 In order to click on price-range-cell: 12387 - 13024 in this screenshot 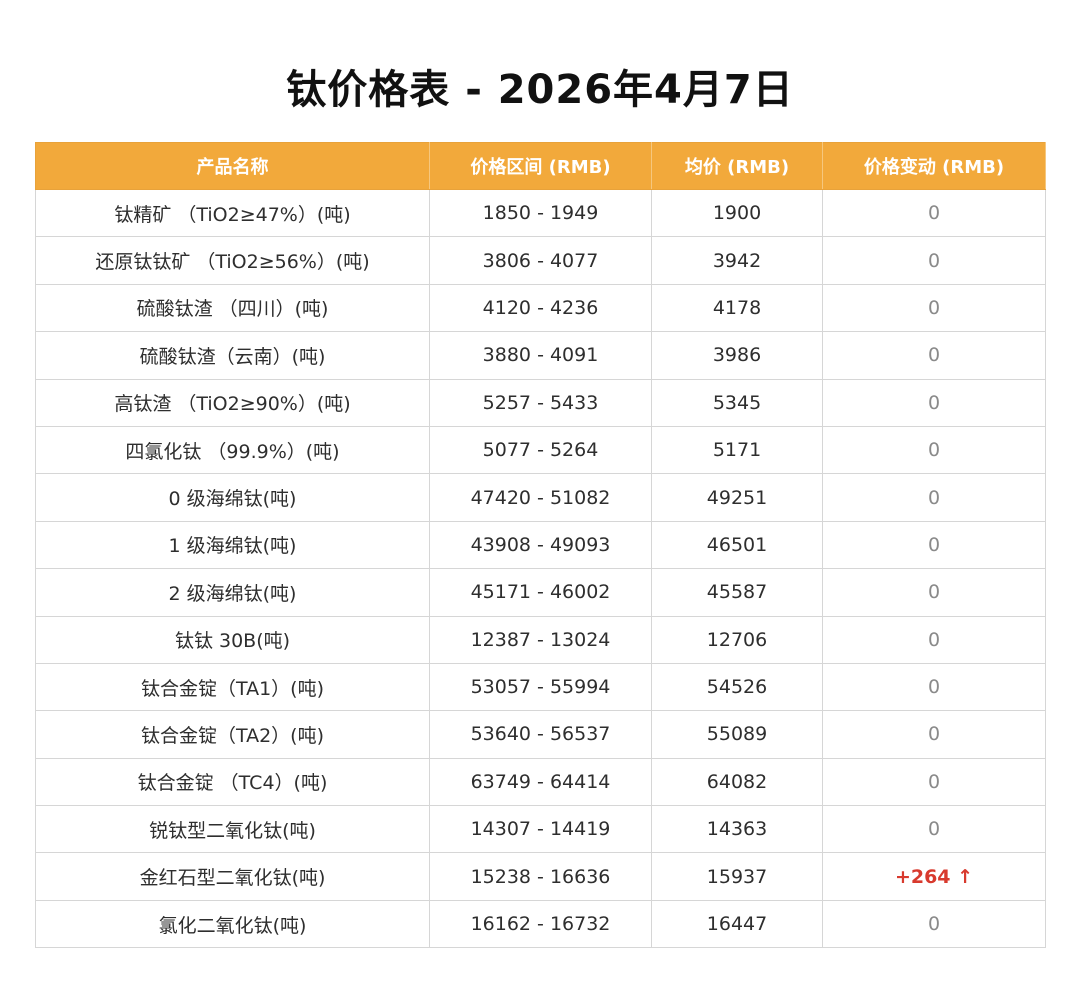, I will do `click(540, 639)`.